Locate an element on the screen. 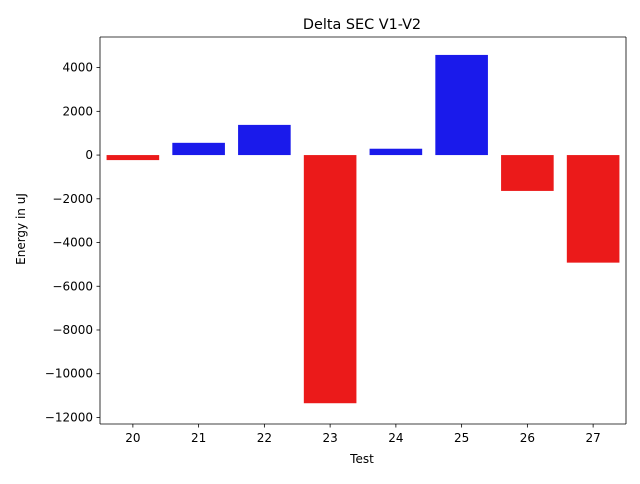 This screenshot has height=484, width=640. x-tick-label: 20 is located at coordinates (132, 438).